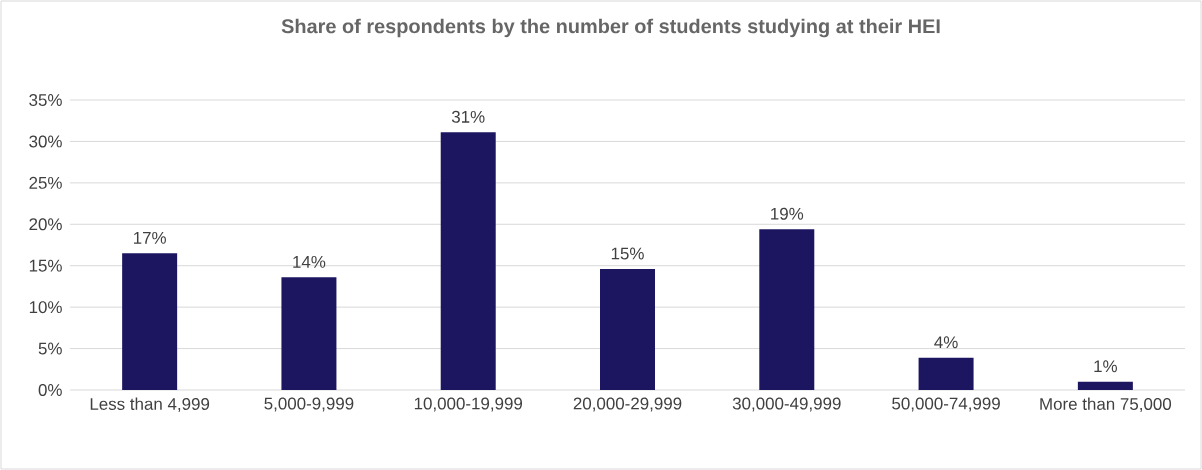 The image size is (1202, 470). What do you see at coordinates (45, 182) in the screenshot?
I see `y-tick-label: 25%` at bounding box center [45, 182].